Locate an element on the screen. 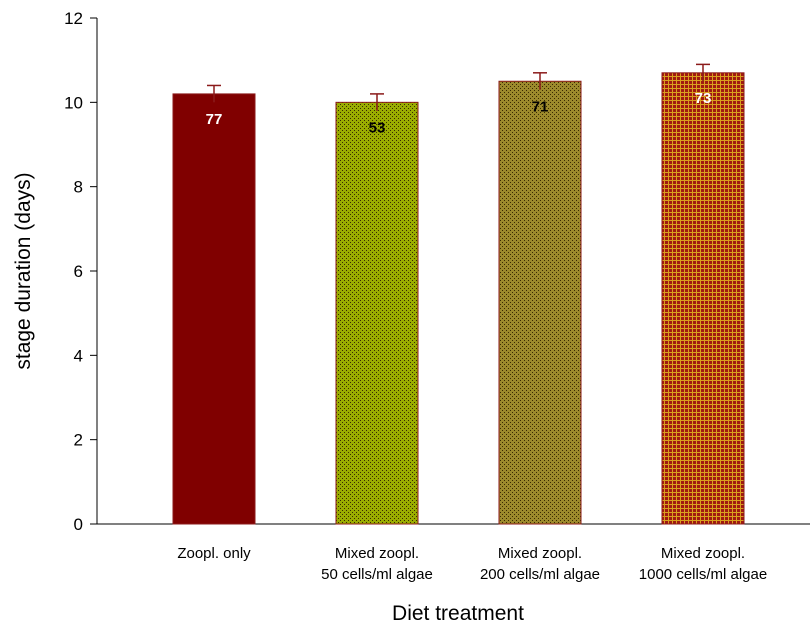 This screenshot has height=635, width=810. x-tick-label: 1000 cells/ml algae is located at coordinates (703, 574).